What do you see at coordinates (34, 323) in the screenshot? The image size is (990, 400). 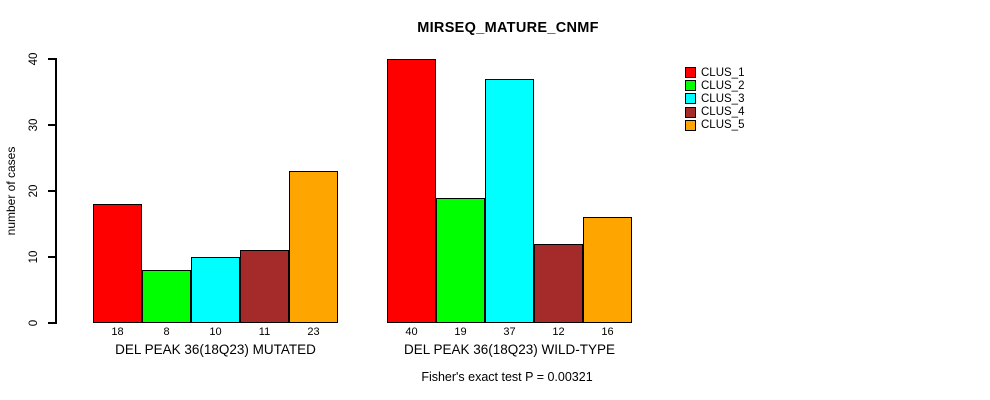 I see `y-tick-label: 0` at bounding box center [34, 323].